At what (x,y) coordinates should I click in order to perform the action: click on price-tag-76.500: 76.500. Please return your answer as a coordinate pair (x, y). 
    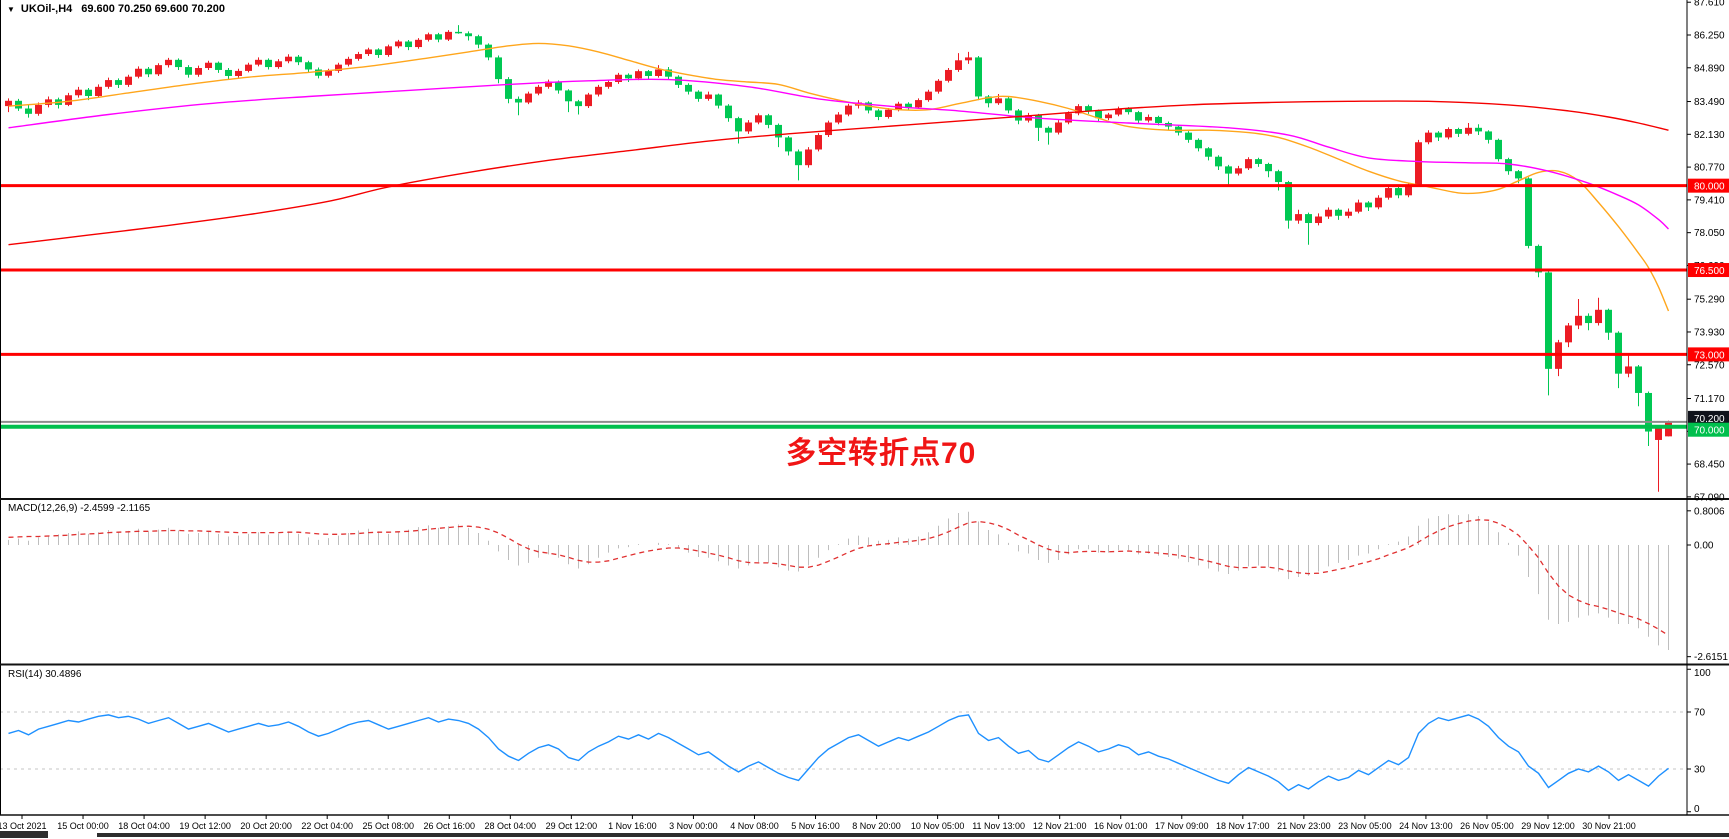
    Looking at the image, I should click on (1708, 270).